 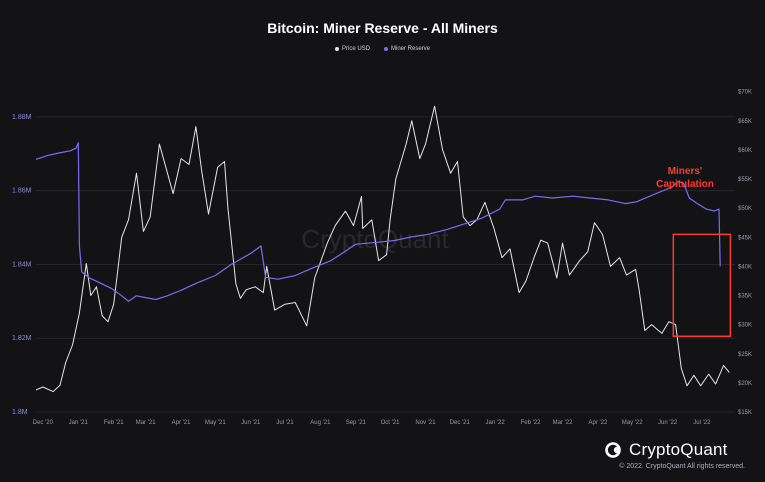 I want to click on right-tick-label: $45K, so click(x=745, y=238).